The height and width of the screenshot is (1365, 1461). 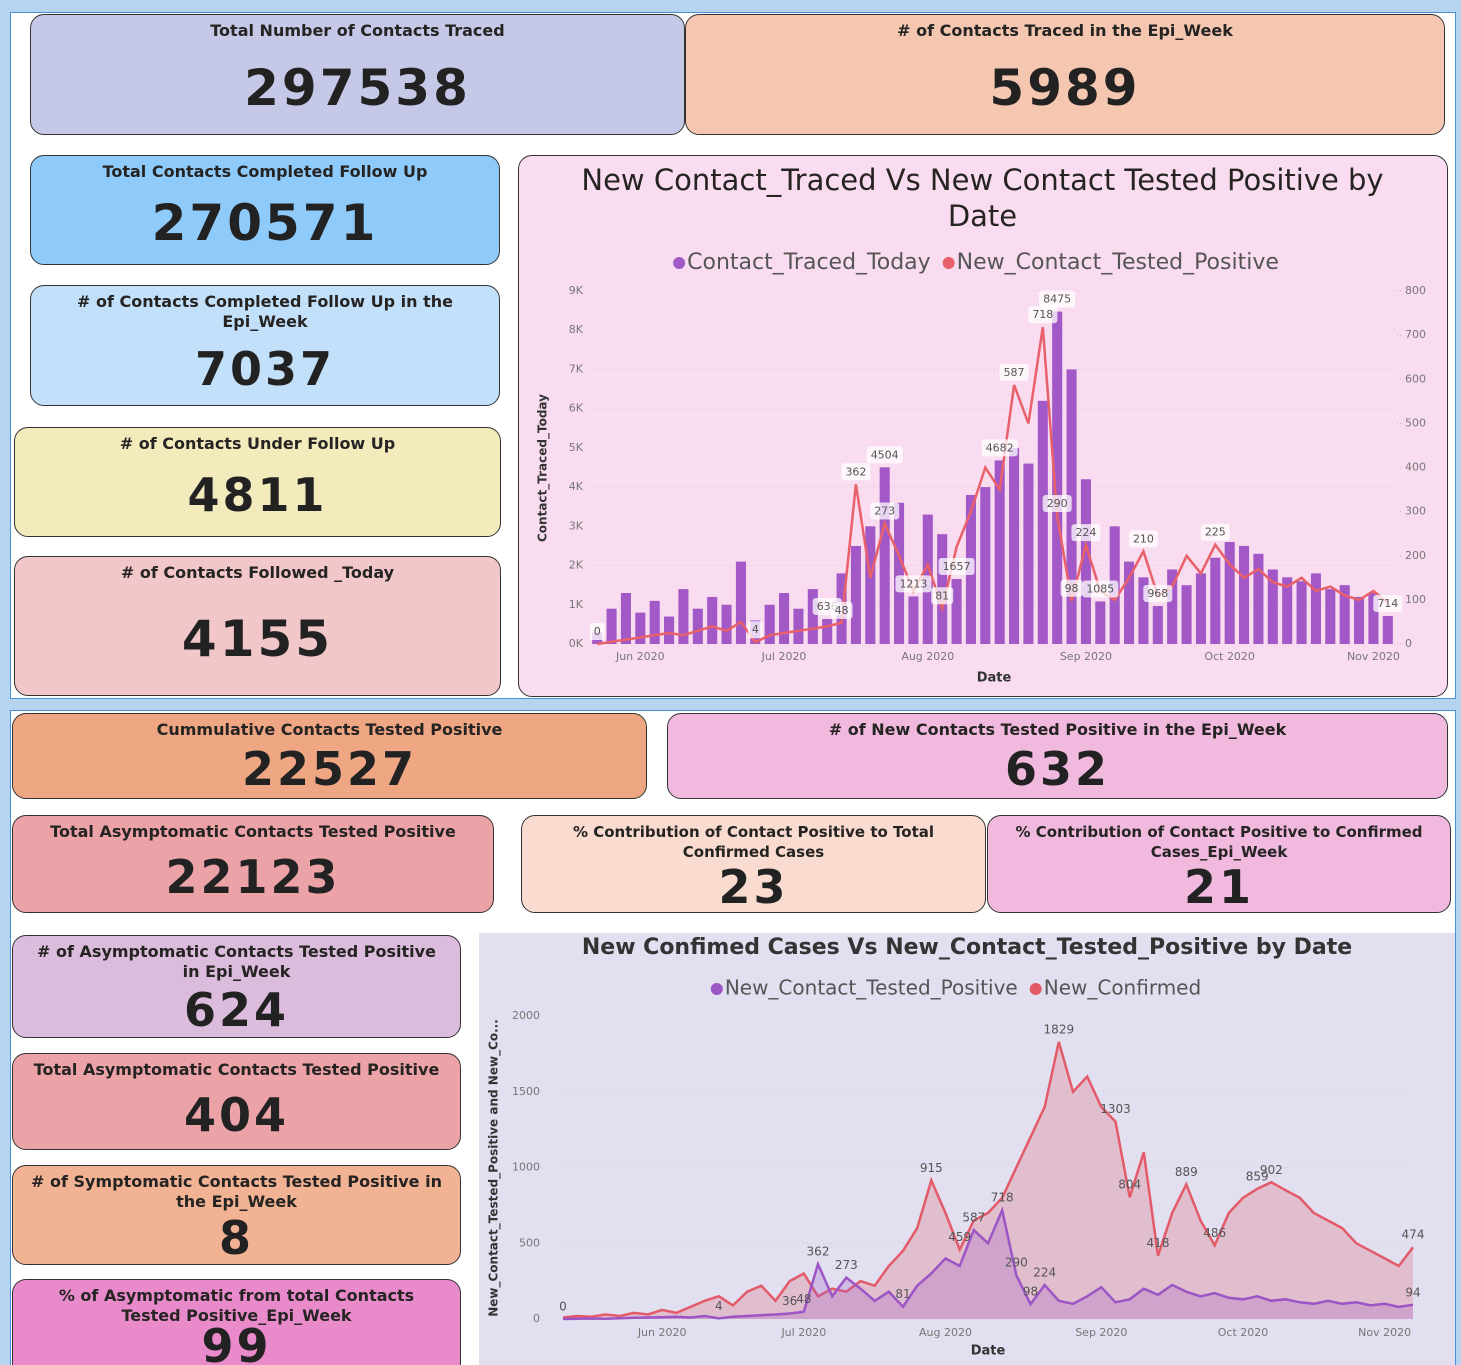 What do you see at coordinates (1415, 378) in the screenshot?
I see `y2-tick-label: 600` at bounding box center [1415, 378].